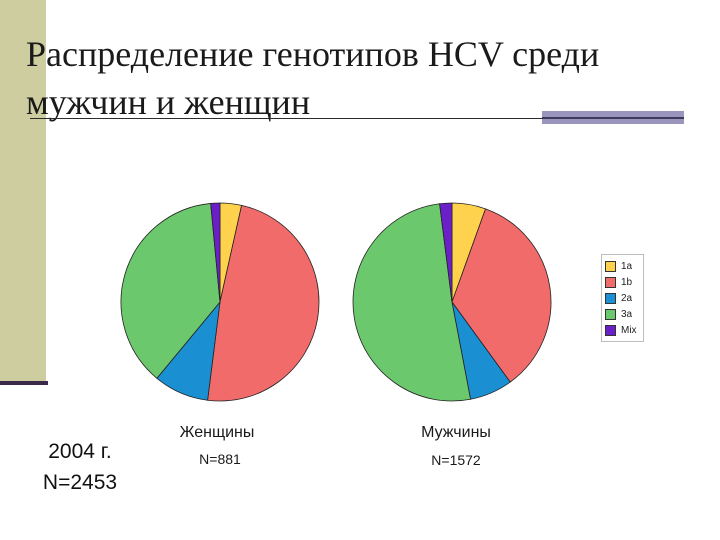 This screenshot has height=540, width=720. I want to click on legend-item-mix: Mix, so click(621, 330).